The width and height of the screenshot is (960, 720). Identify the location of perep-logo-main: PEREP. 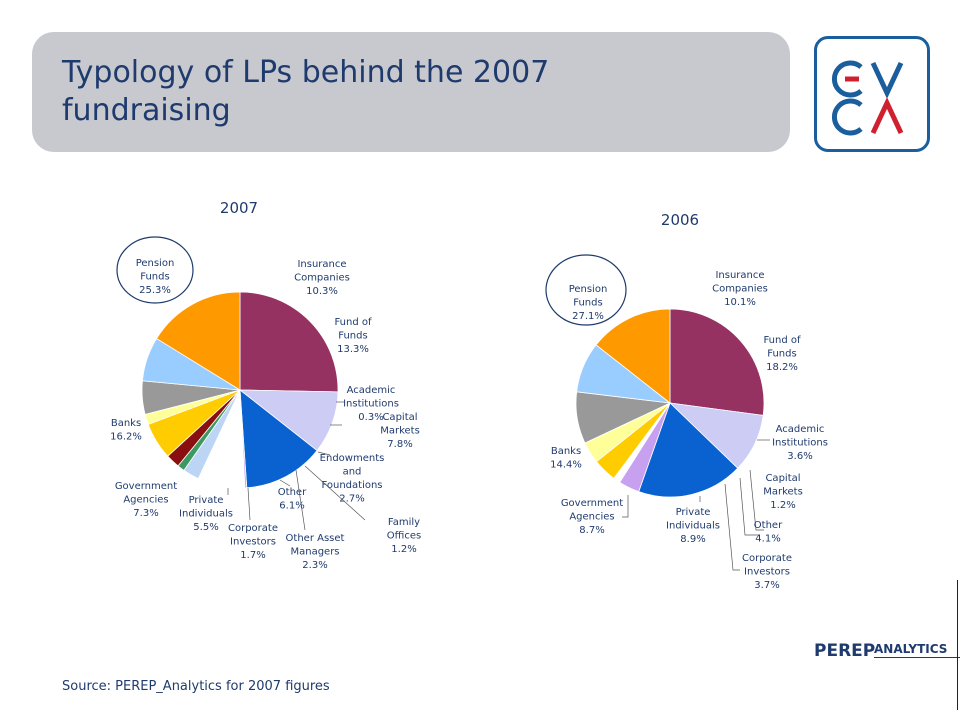
(845, 651).